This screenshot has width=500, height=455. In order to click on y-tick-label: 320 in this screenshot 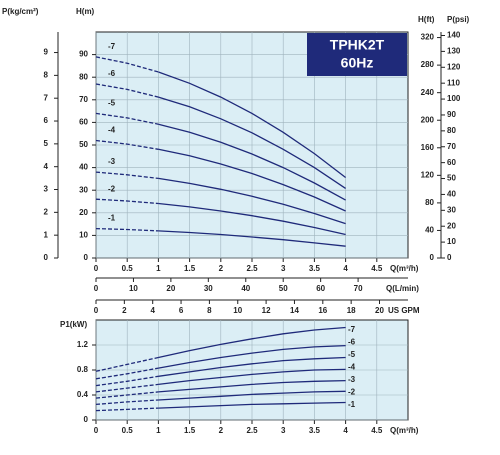, I will do `click(428, 37)`.